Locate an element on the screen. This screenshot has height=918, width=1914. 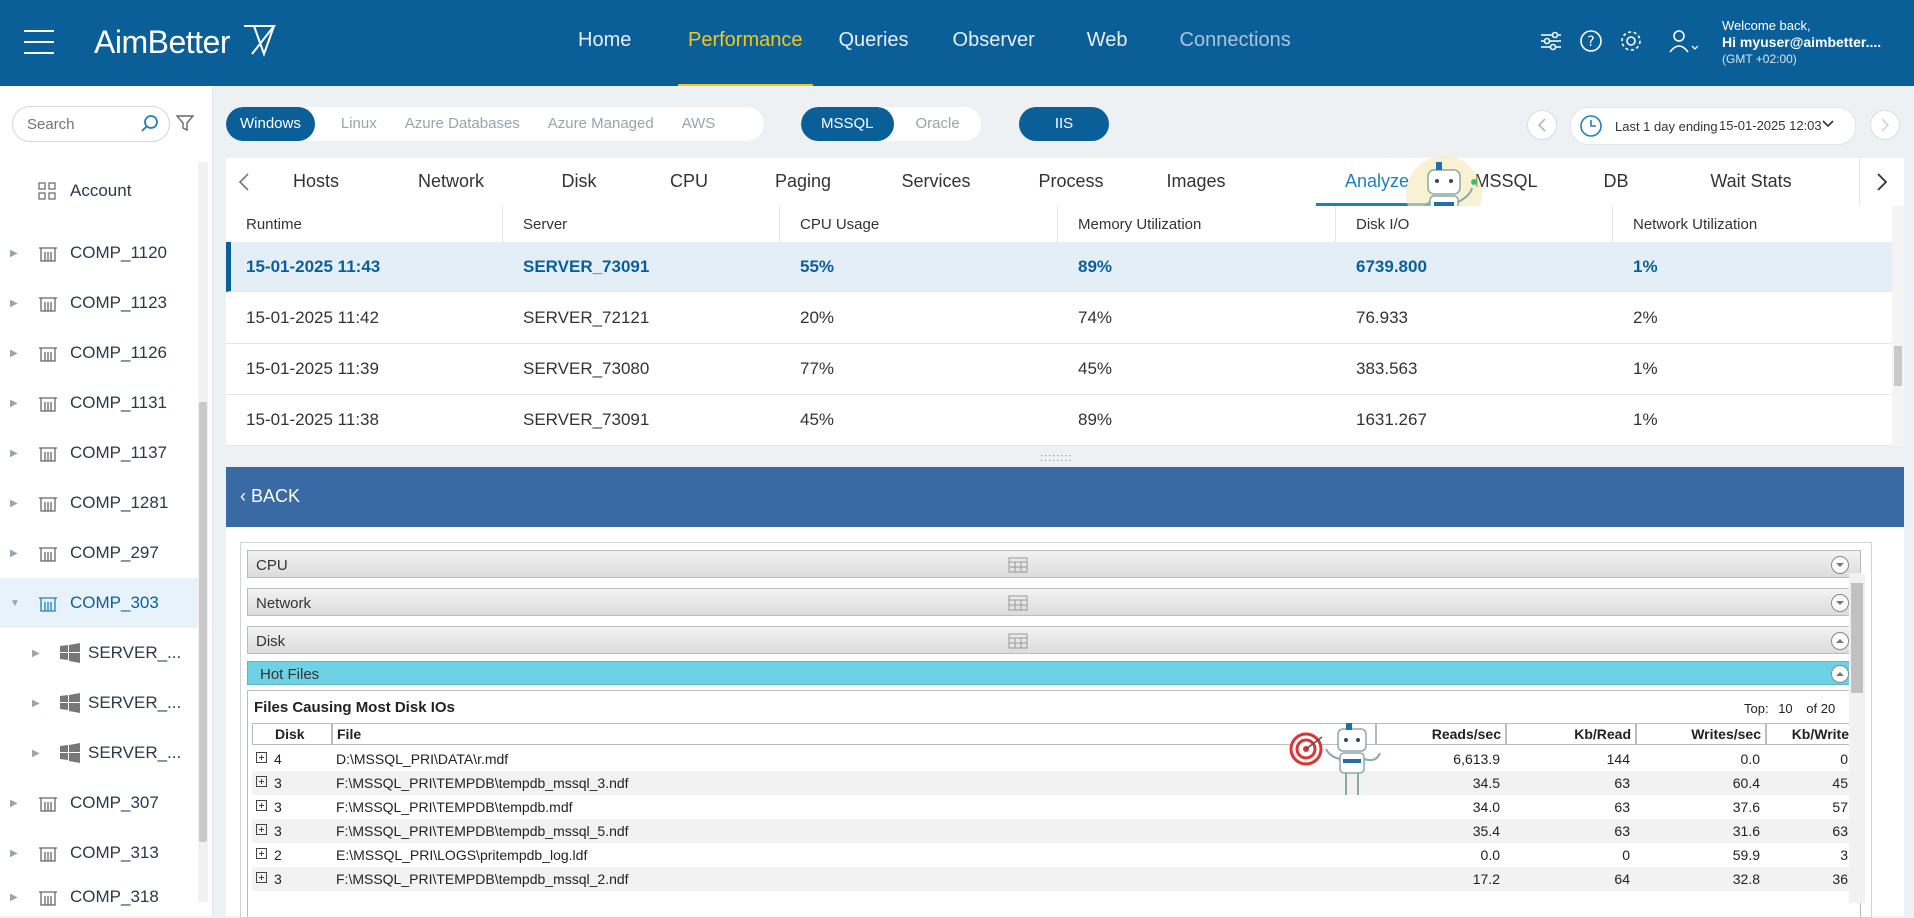
tabs-scroll-right-button is located at coordinates (1881, 182).